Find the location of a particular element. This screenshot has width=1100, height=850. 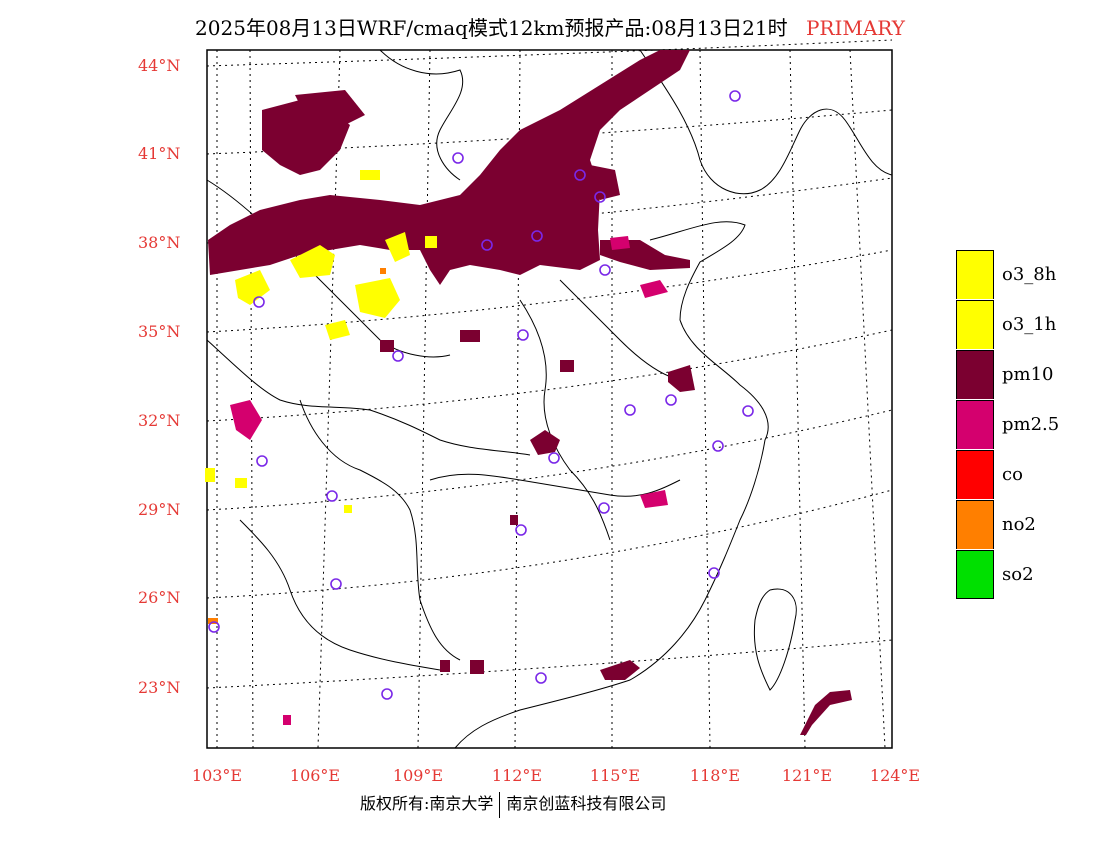

legend-label: pm10 is located at coordinates (1028, 374).